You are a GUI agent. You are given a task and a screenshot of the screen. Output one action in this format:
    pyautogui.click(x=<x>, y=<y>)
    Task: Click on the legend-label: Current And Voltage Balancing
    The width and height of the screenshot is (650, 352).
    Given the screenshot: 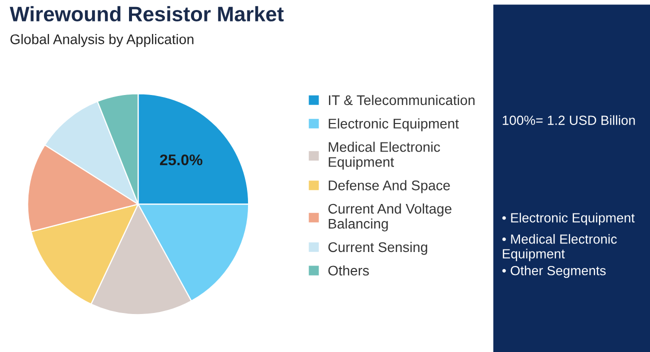 What is the action you would take?
    pyautogui.click(x=390, y=217)
    